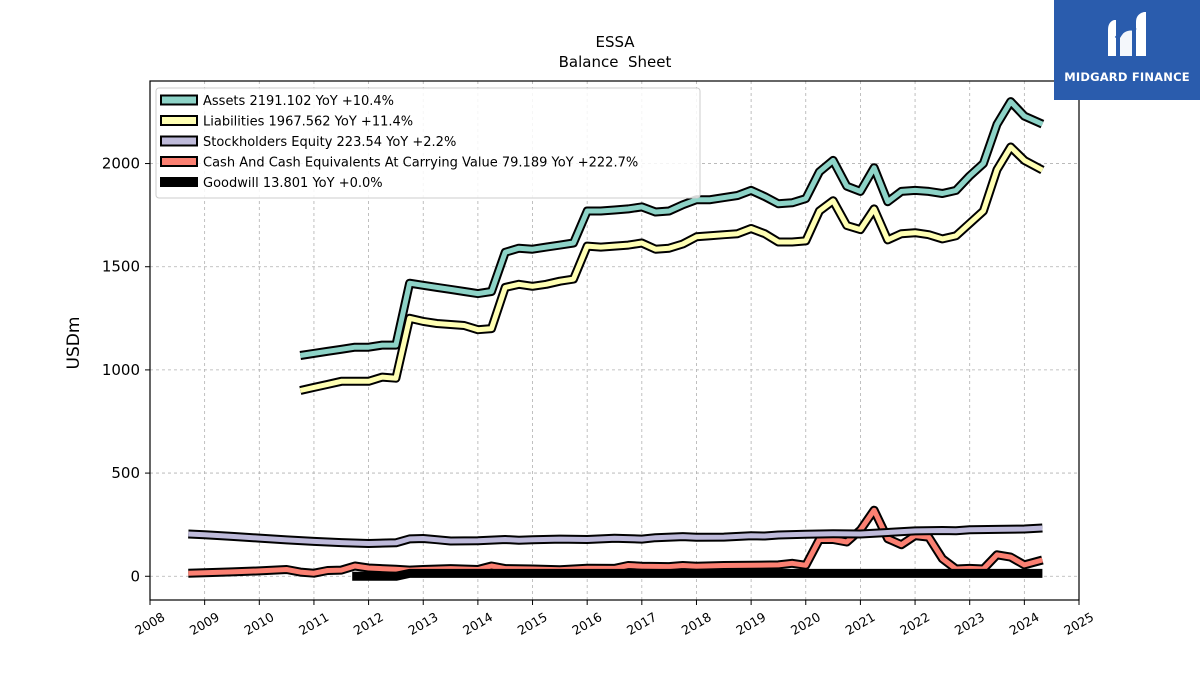 The image size is (1200, 675). What do you see at coordinates (179, 141) in the screenshot?
I see `legend-swatch-stockholders-equity` at bounding box center [179, 141].